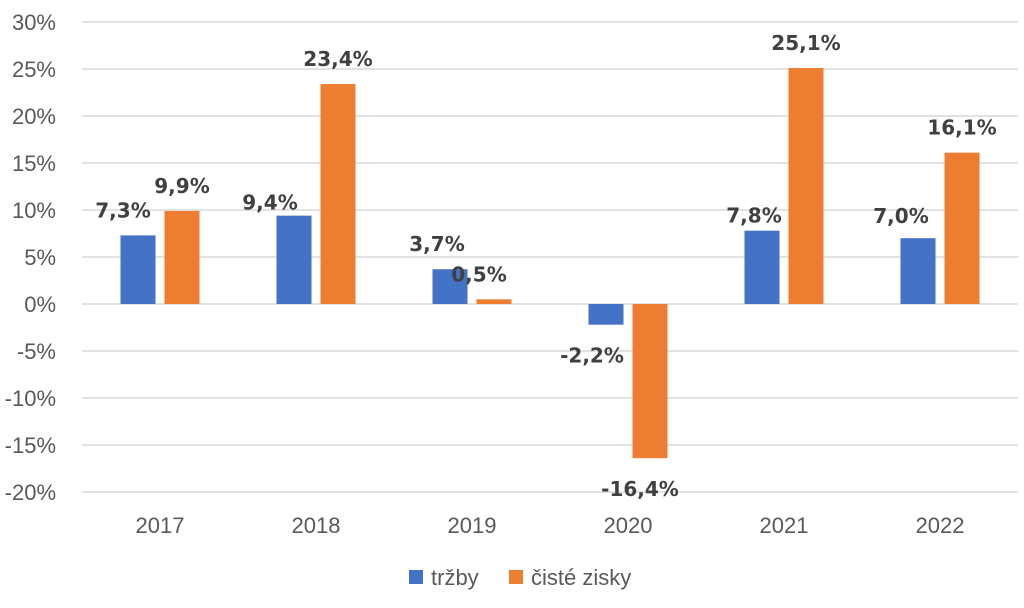 The width and height of the screenshot is (1024, 608). Describe the element at coordinates (650, 381) in the screenshot. I see `bar-ciste-zisky-2020` at that location.